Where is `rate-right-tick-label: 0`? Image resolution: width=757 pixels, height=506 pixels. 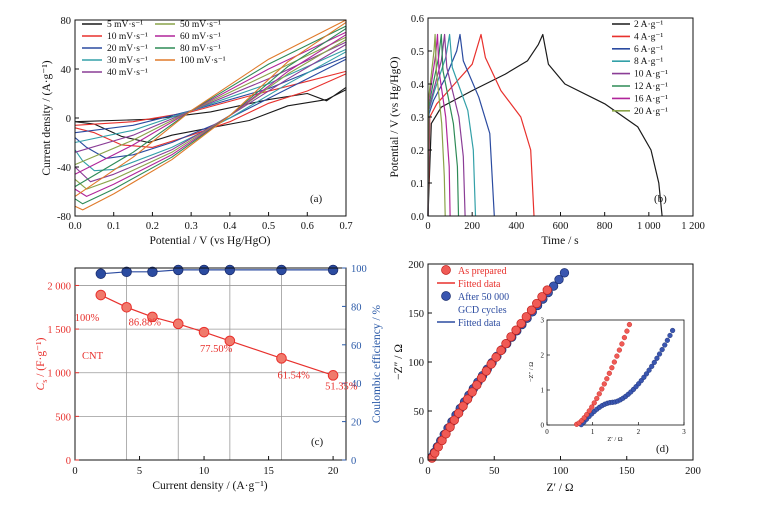 rate-right-tick-label: 0 is located at coordinates (353, 461).